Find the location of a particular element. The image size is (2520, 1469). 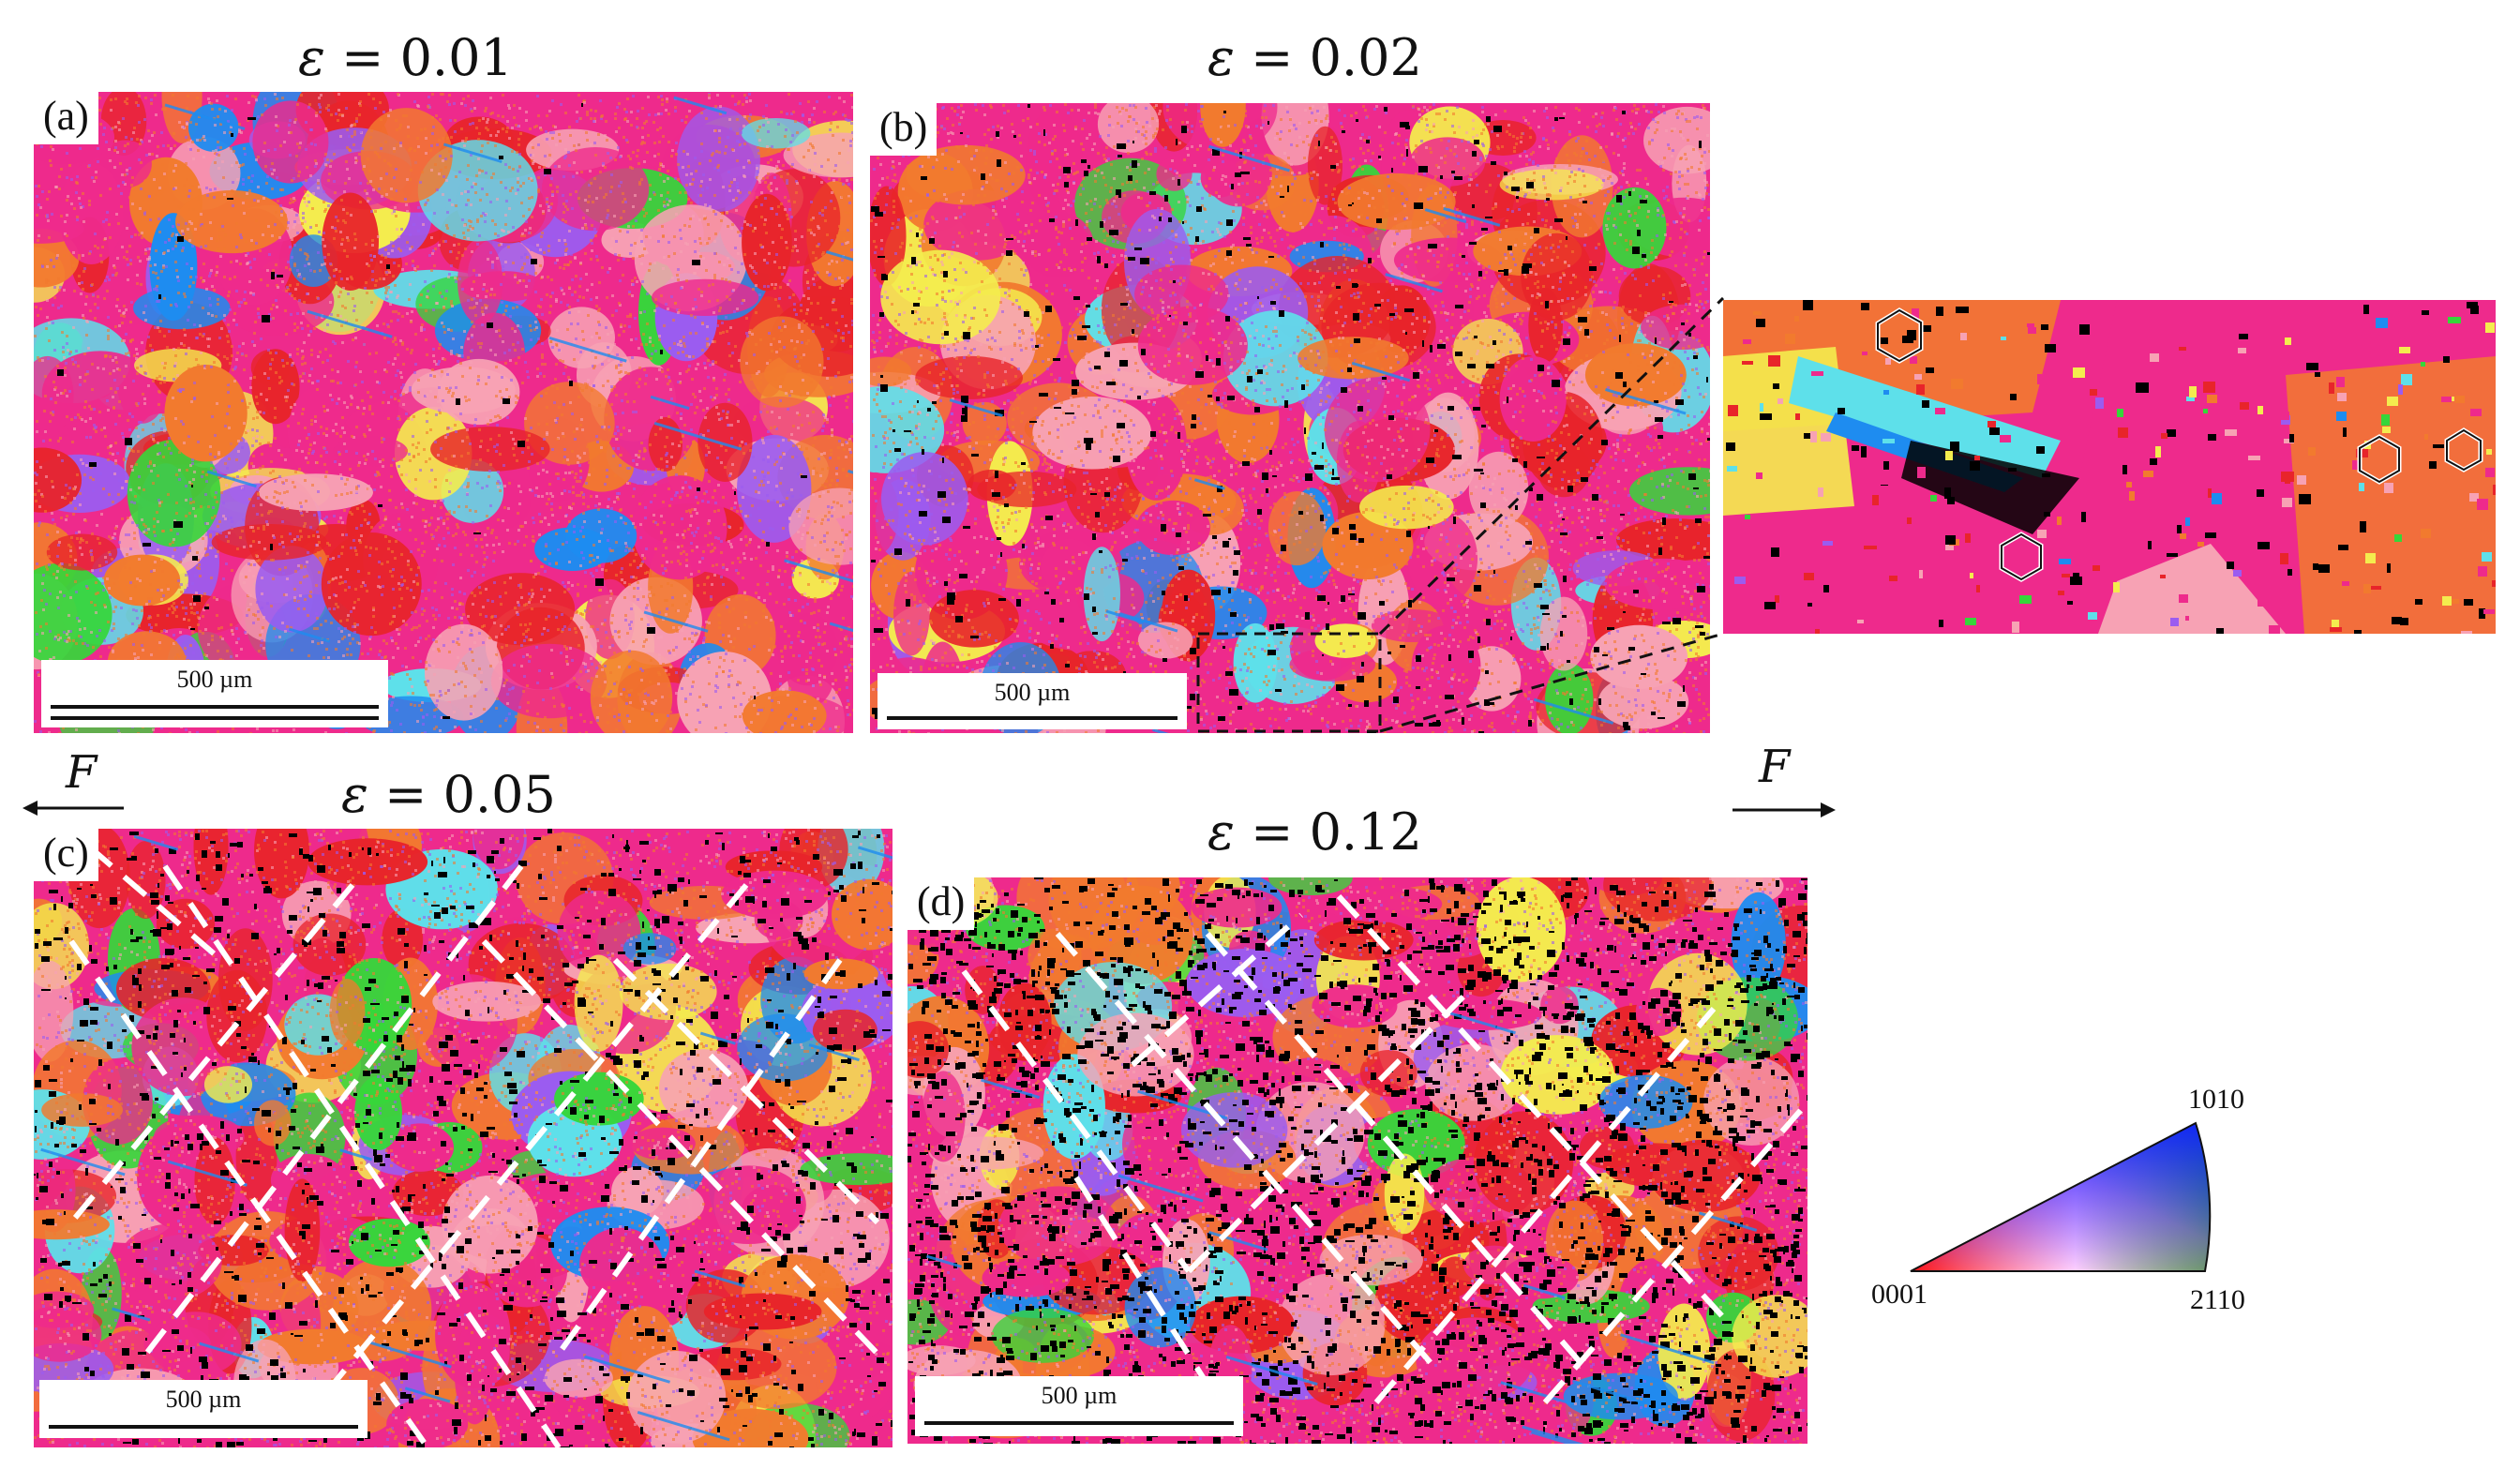

grain-map-a is located at coordinates (443, 412).